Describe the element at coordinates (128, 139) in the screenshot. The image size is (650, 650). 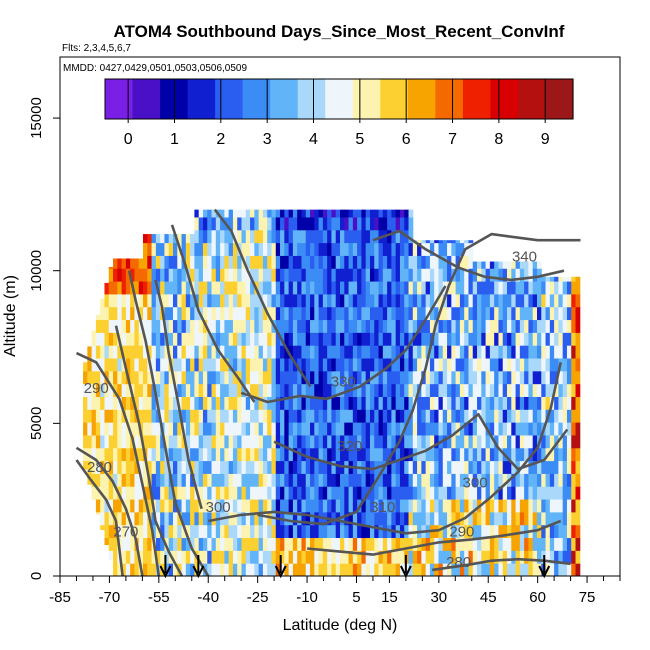
I see `colorbar-tick-label: 0` at that location.